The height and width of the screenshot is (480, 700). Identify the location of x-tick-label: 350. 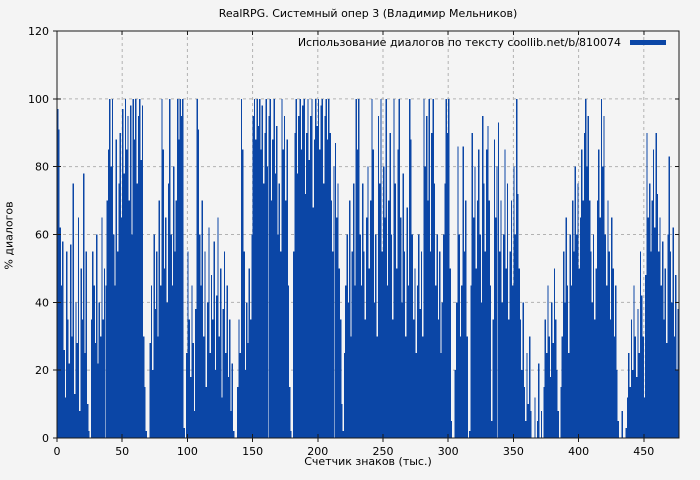
(513, 451).